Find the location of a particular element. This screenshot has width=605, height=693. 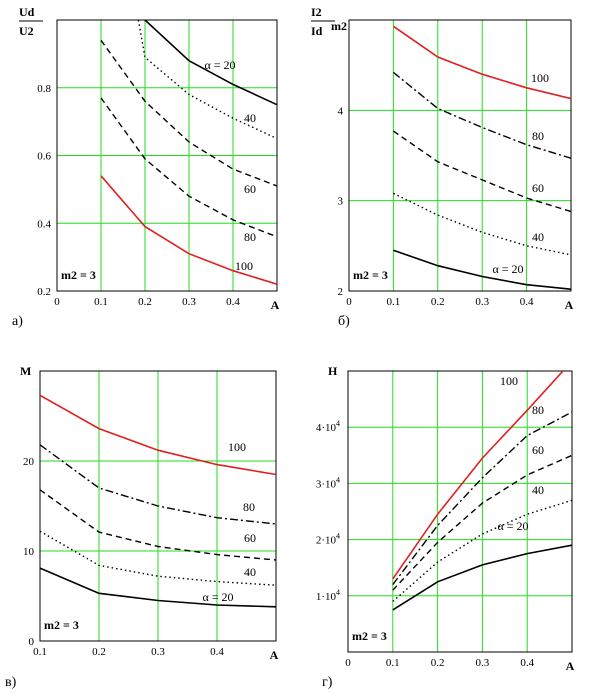

y-axis-label-suffix: m2 is located at coordinates (339, 26).